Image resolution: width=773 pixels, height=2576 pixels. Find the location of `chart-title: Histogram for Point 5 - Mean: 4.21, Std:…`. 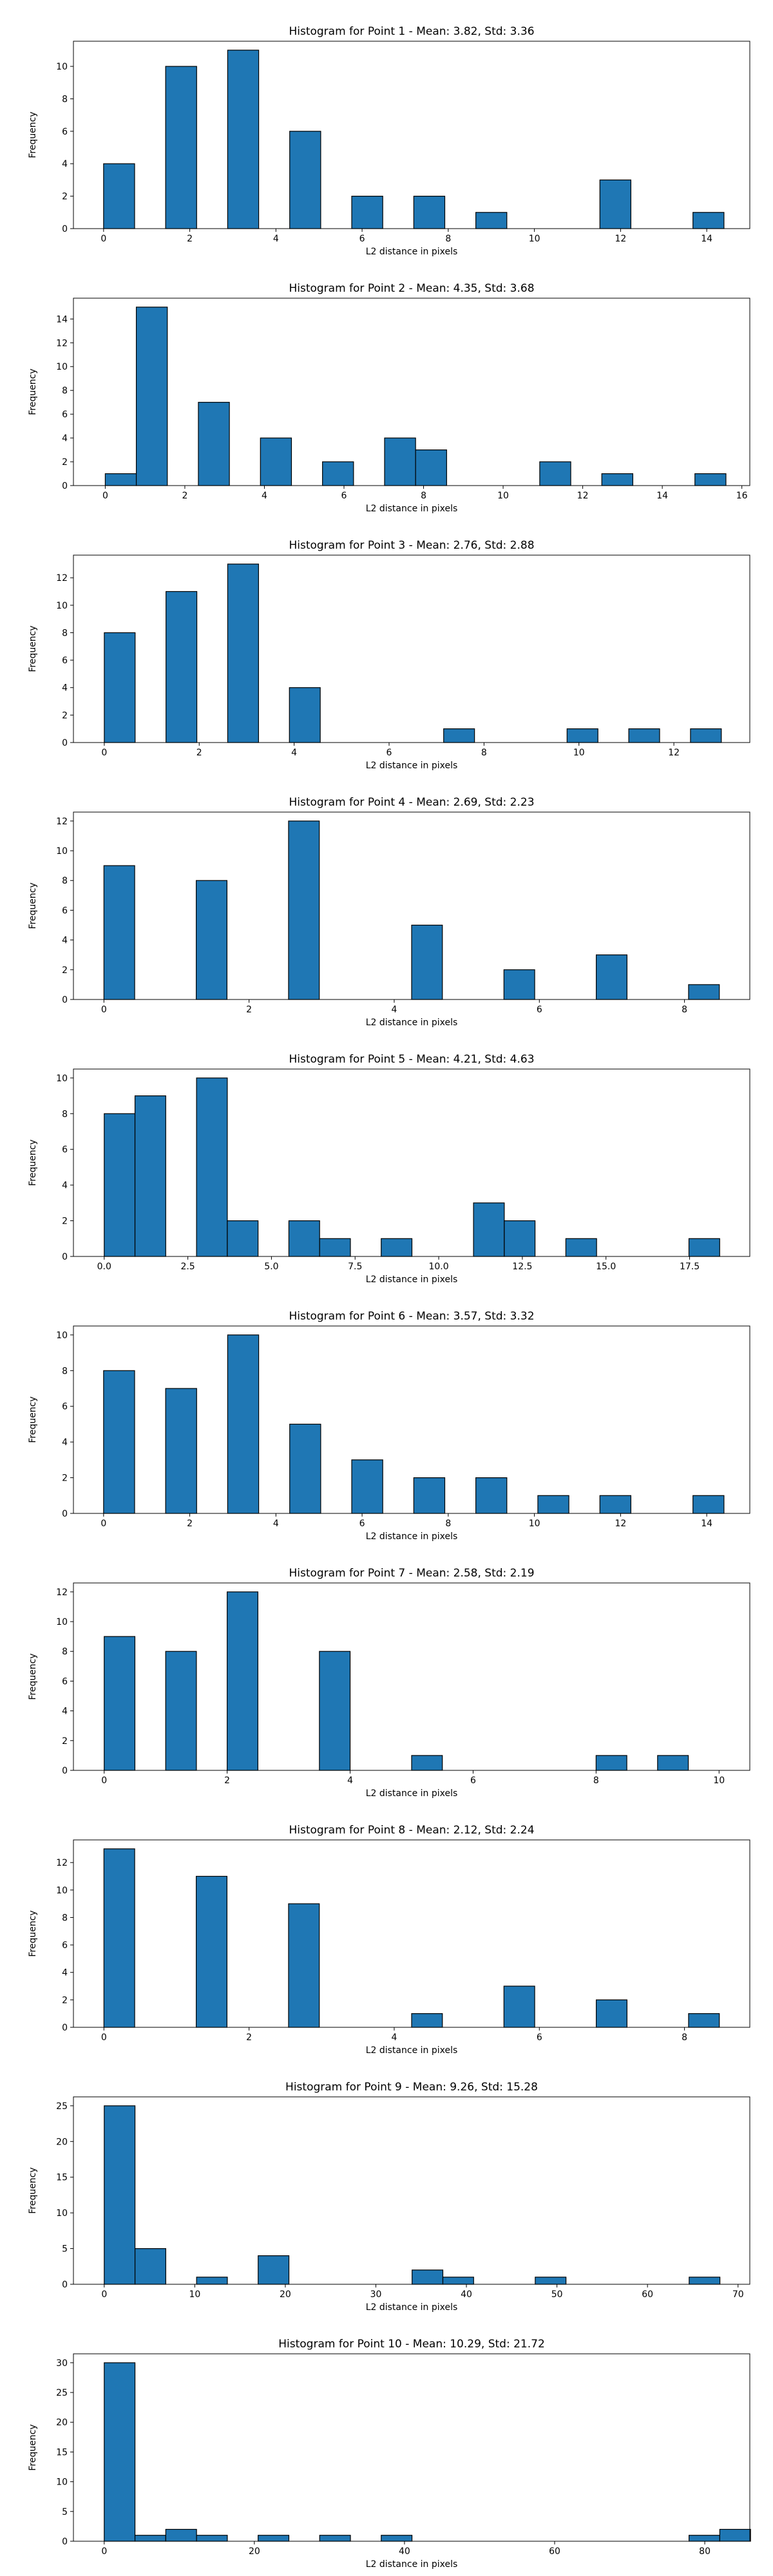

chart-title: Histogram for Point 5 - Mean: 4.21, Std:… is located at coordinates (412, 1060).